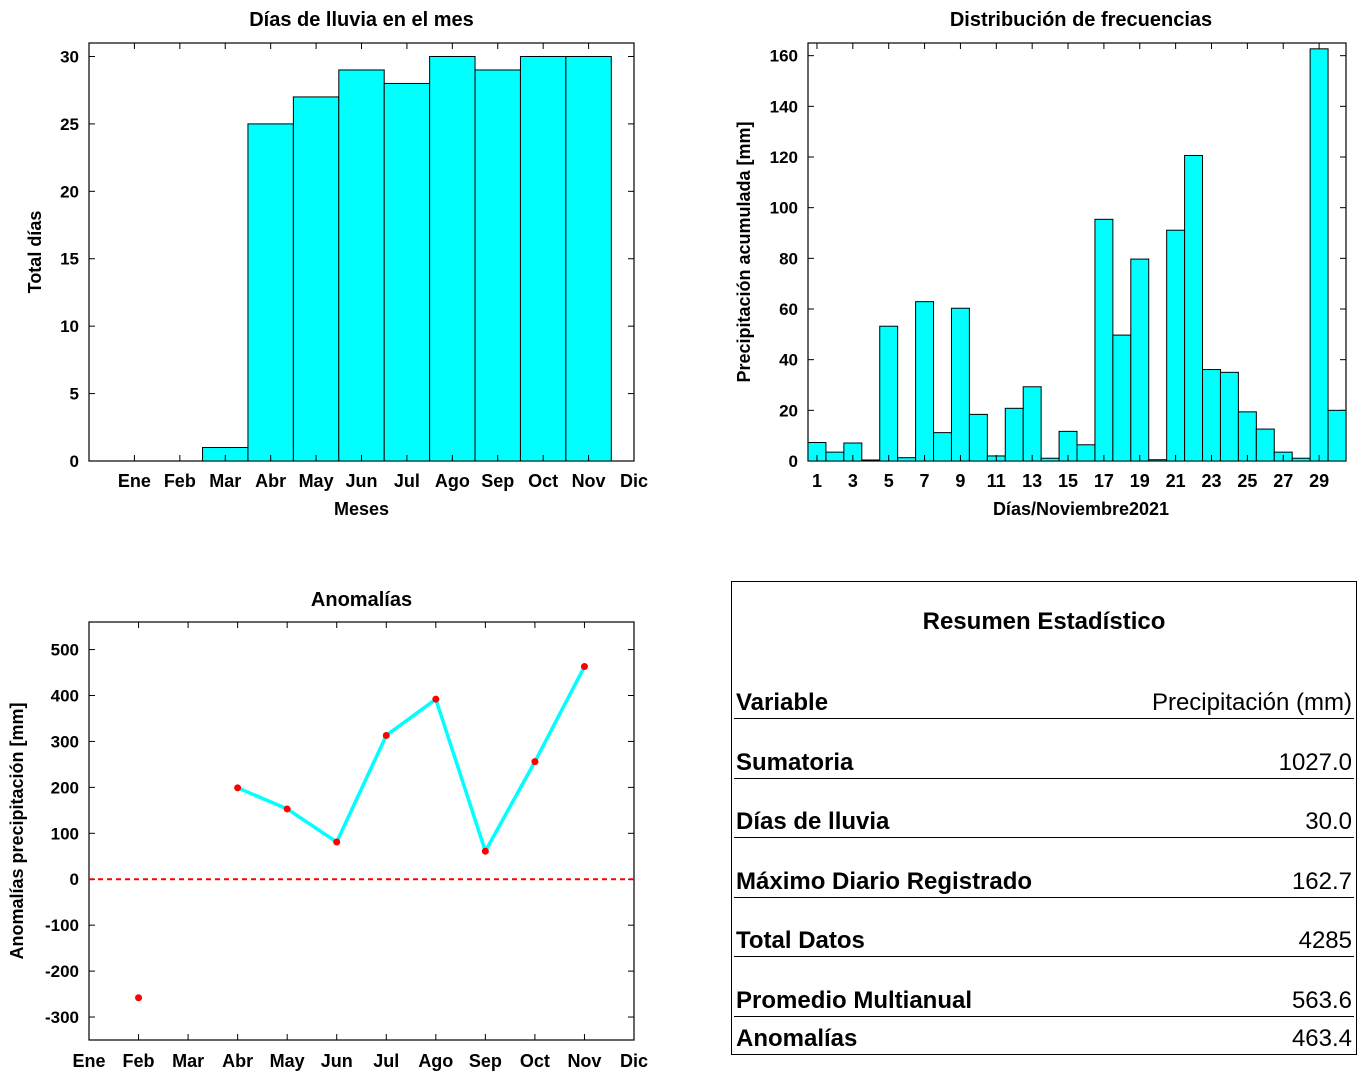 This screenshot has height=1072, width=1367. Describe the element at coordinates (65, 650) in the screenshot. I see `y-tick-label: 500` at that location.